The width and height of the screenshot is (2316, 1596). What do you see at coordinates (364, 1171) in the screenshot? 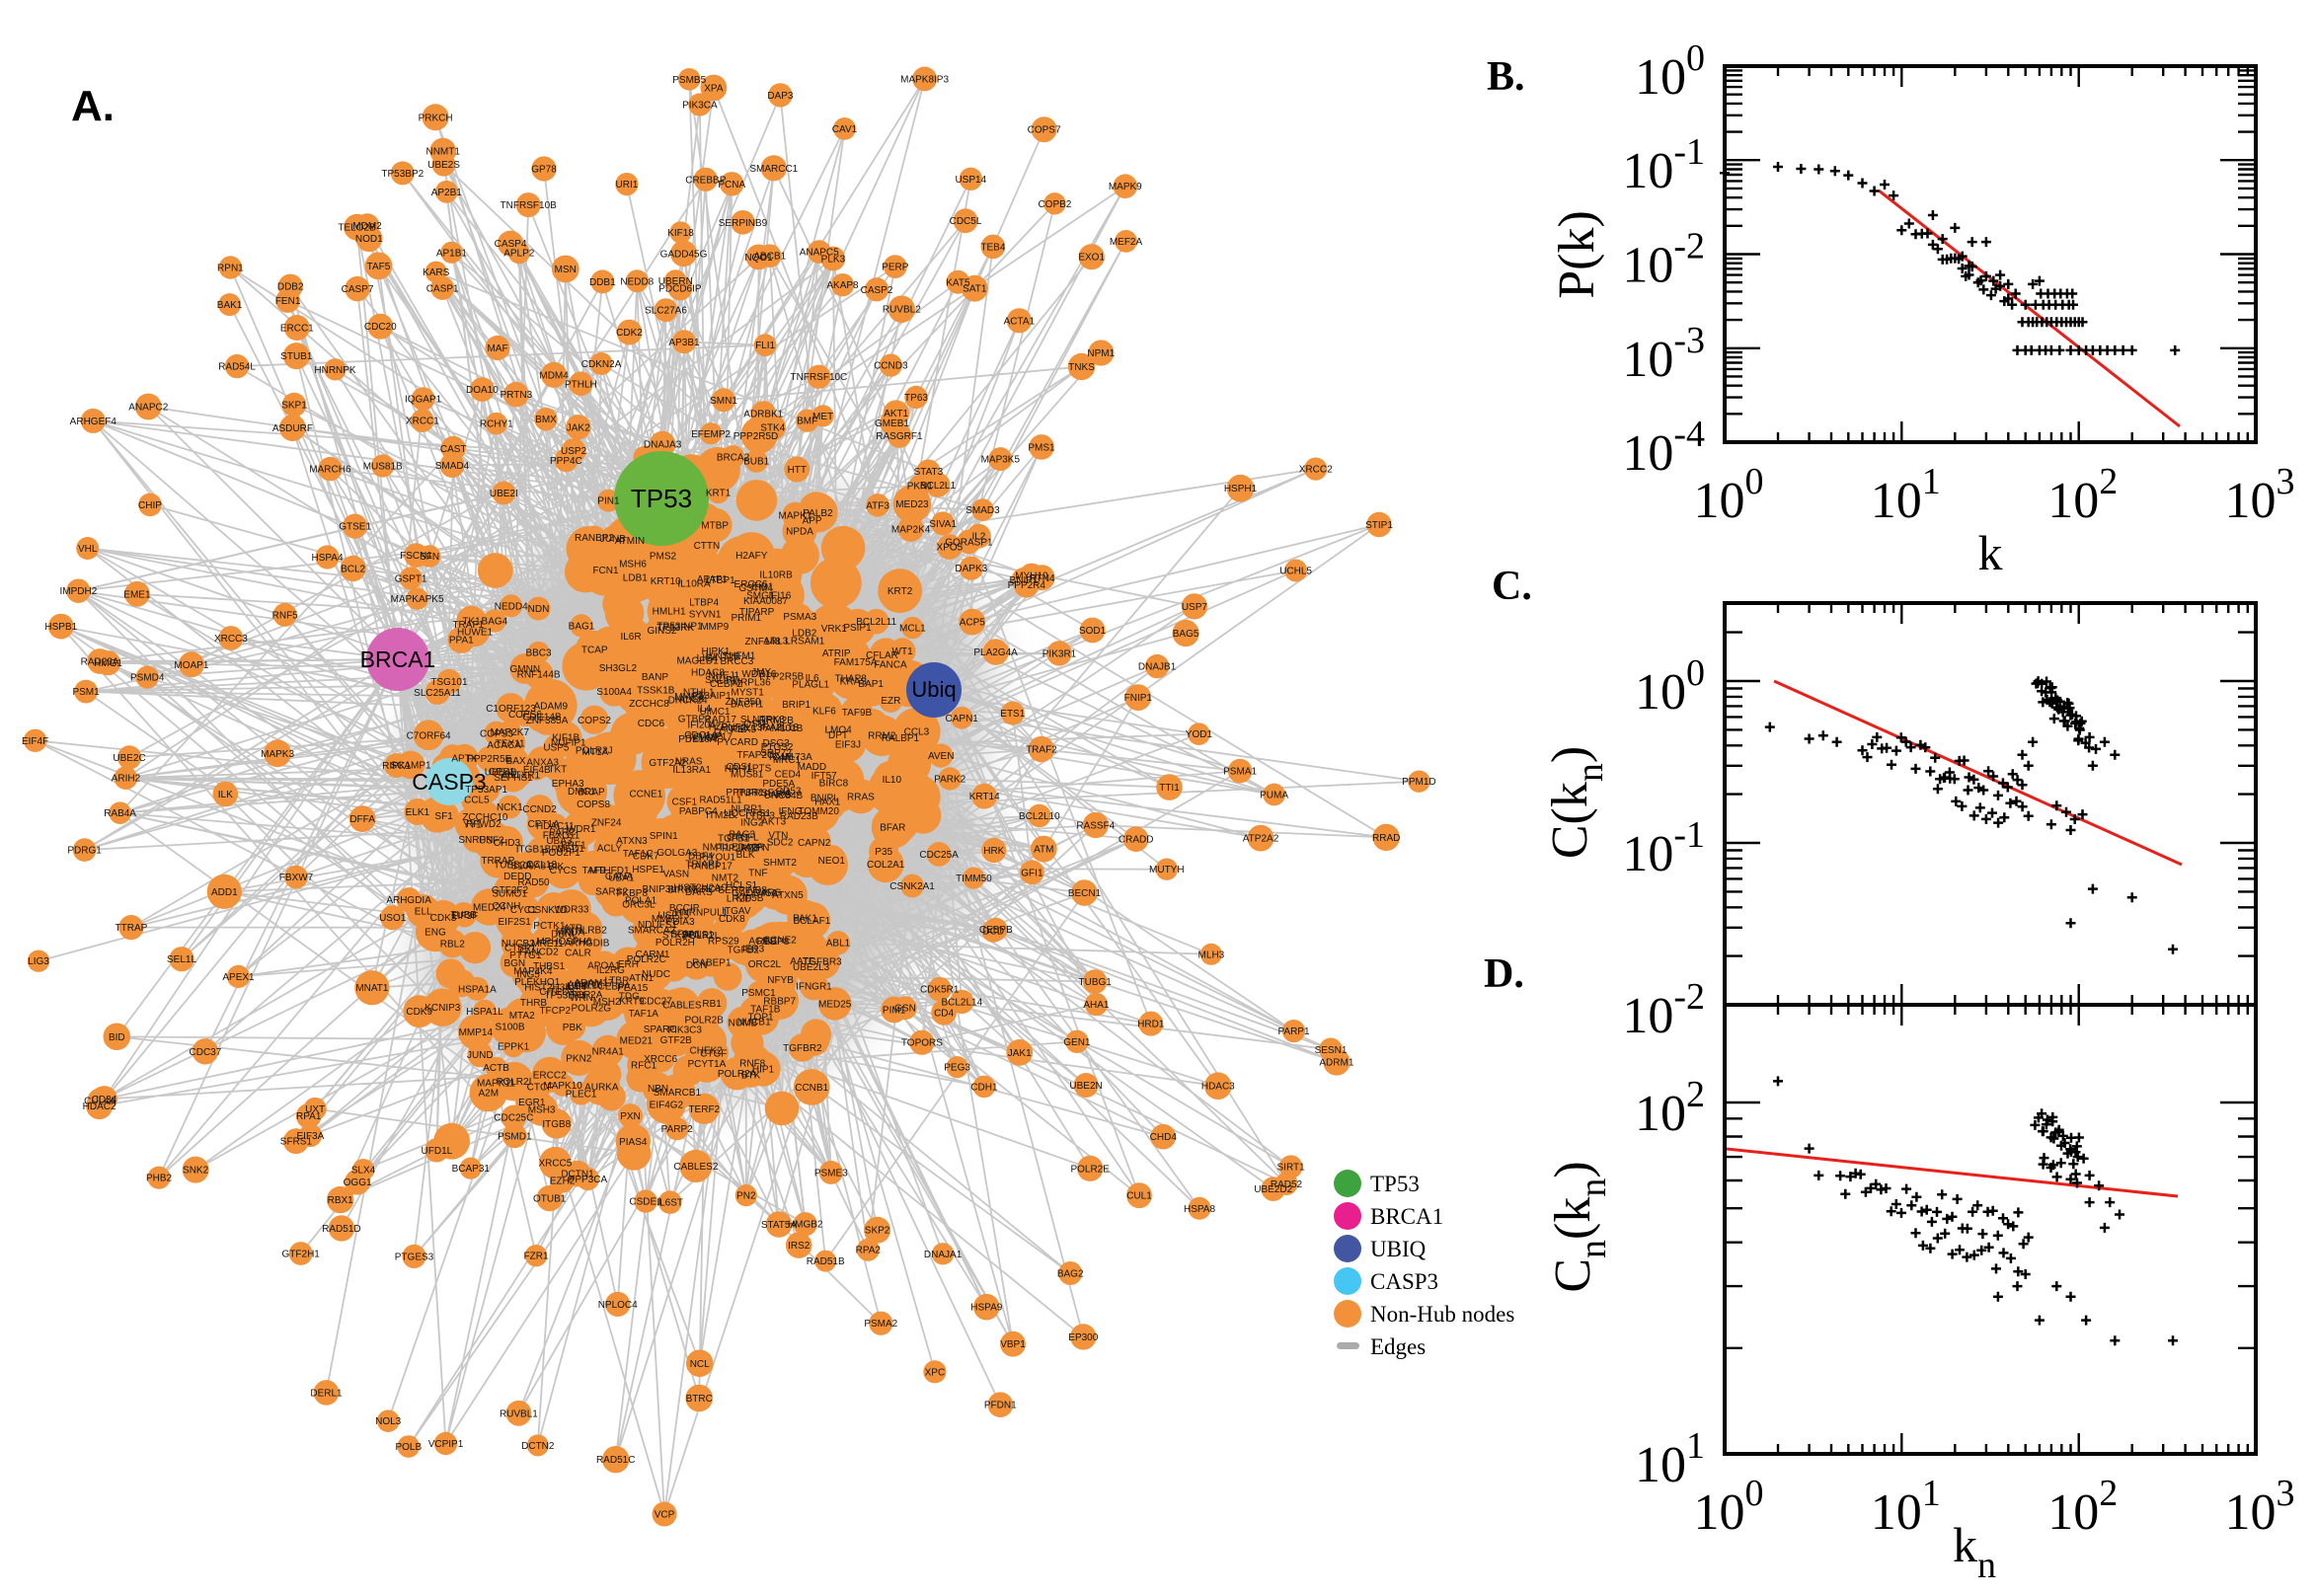
I see `svg-text: SLX4` at bounding box center [364, 1171].